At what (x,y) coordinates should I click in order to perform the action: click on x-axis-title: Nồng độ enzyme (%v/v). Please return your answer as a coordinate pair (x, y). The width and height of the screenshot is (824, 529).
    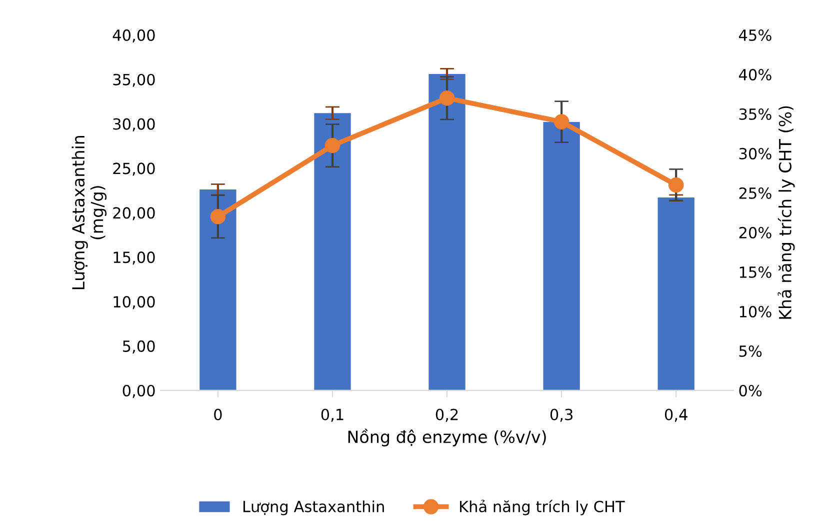
    Looking at the image, I should click on (447, 437).